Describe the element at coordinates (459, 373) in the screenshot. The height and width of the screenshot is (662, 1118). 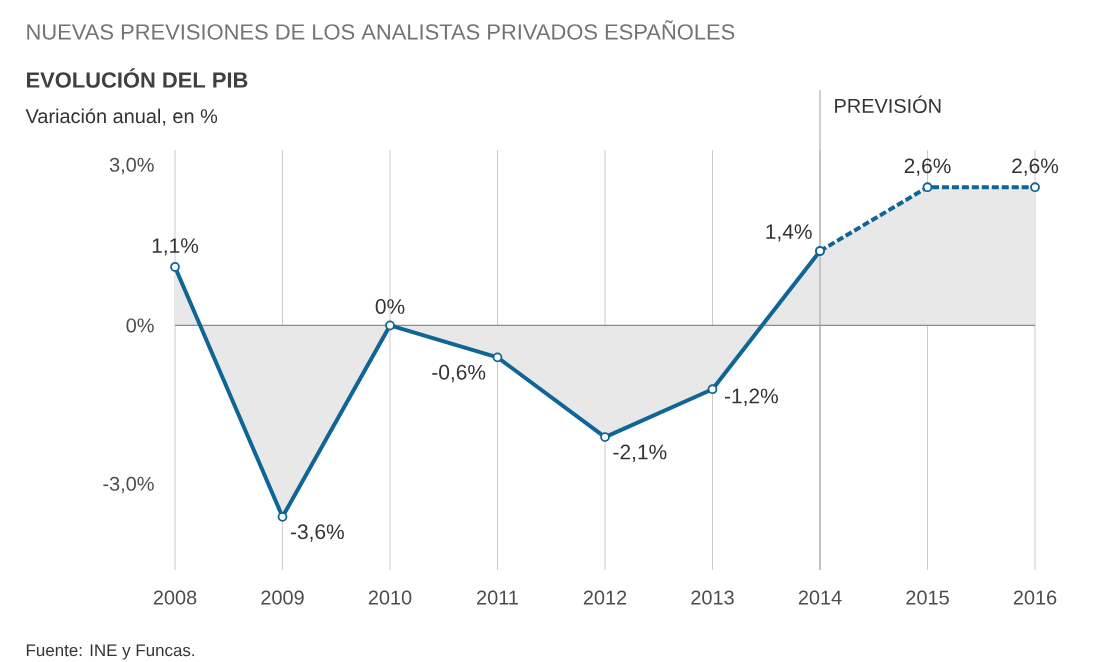
I see `data-label: -0,6%` at that location.